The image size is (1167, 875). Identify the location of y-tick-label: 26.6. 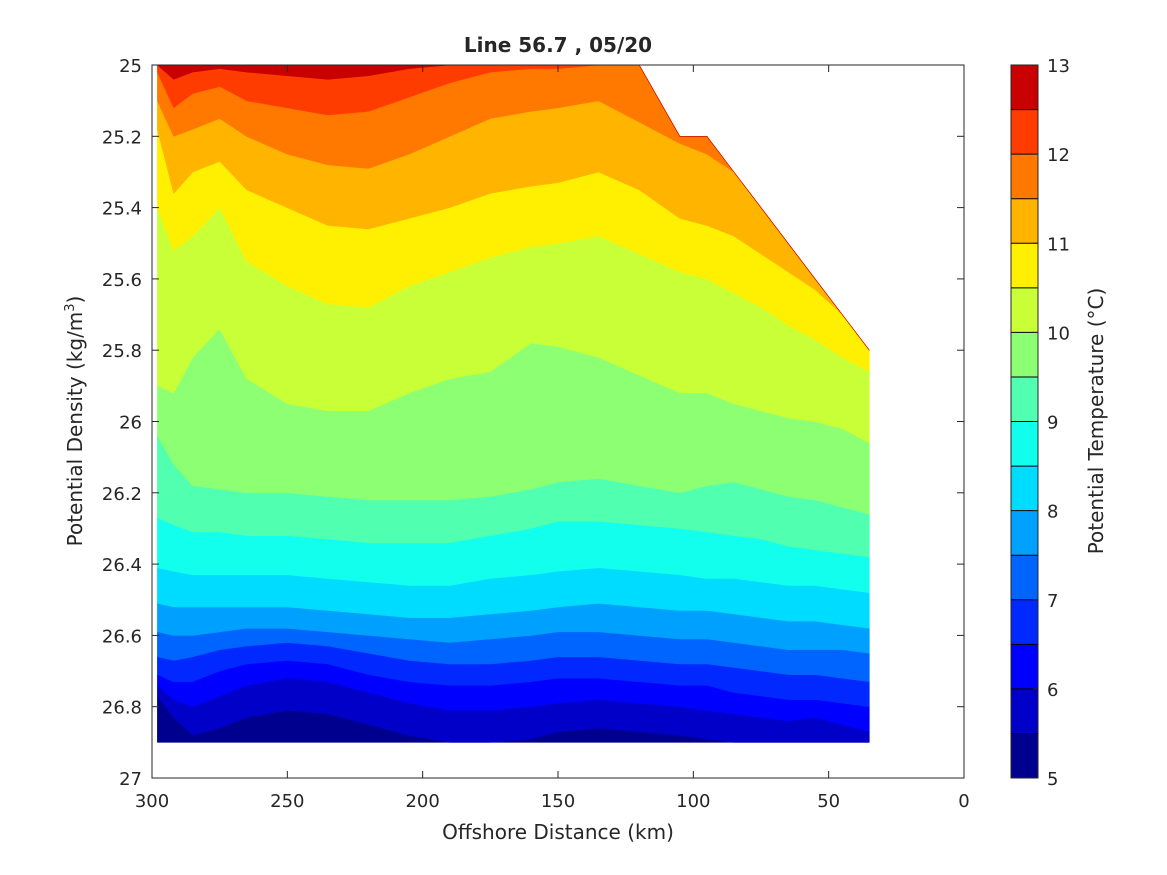
(122, 636).